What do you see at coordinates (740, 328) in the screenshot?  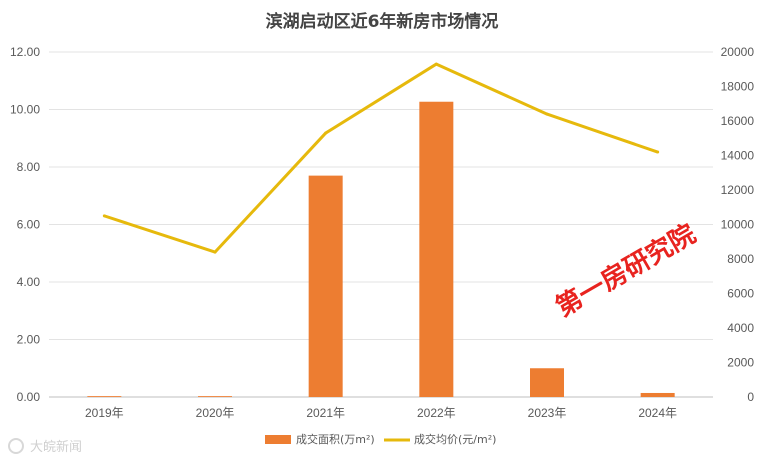 I see `y-right-tick-label: 4000` at bounding box center [740, 328].